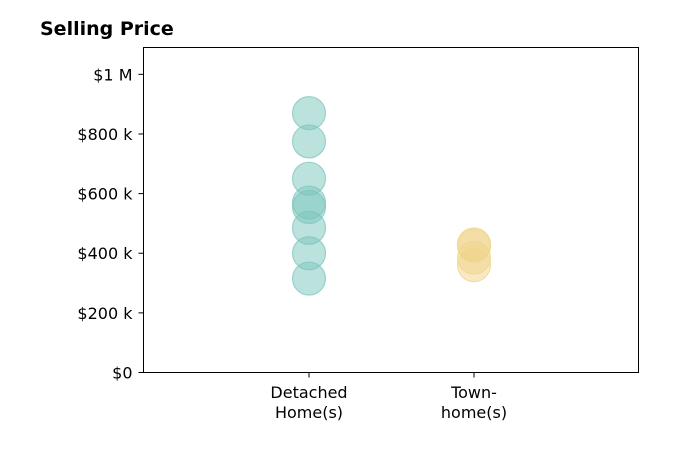 Image resolution: width=679 pixels, height=462 pixels. What do you see at coordinates (308, 392) in the screenshot?
I see `x-tick-label: Detached` at bounding box center [308, 392].